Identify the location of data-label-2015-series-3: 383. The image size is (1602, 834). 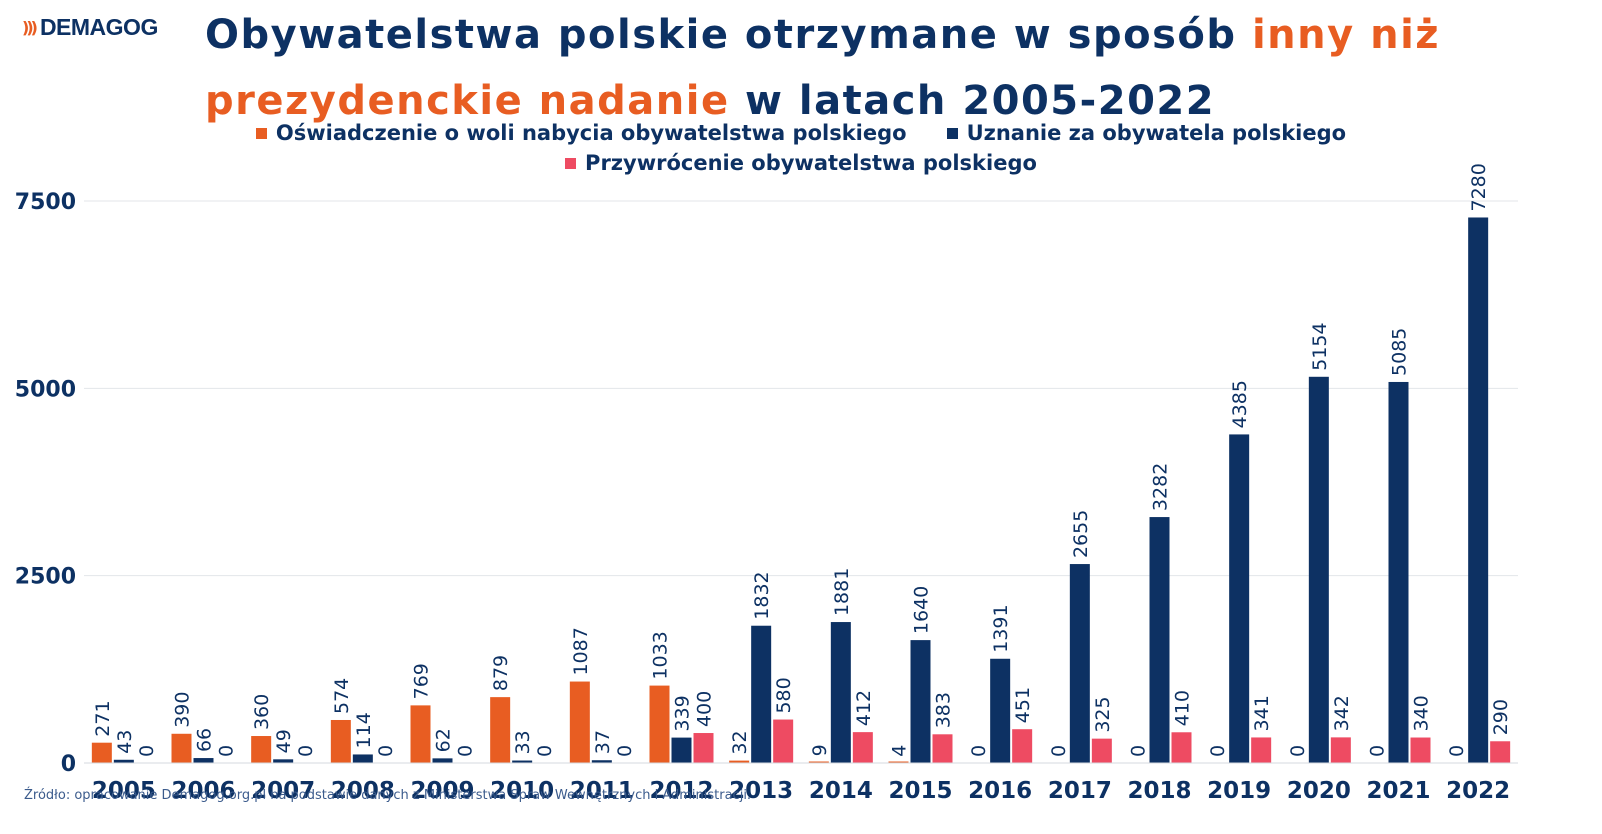
(944, 710).